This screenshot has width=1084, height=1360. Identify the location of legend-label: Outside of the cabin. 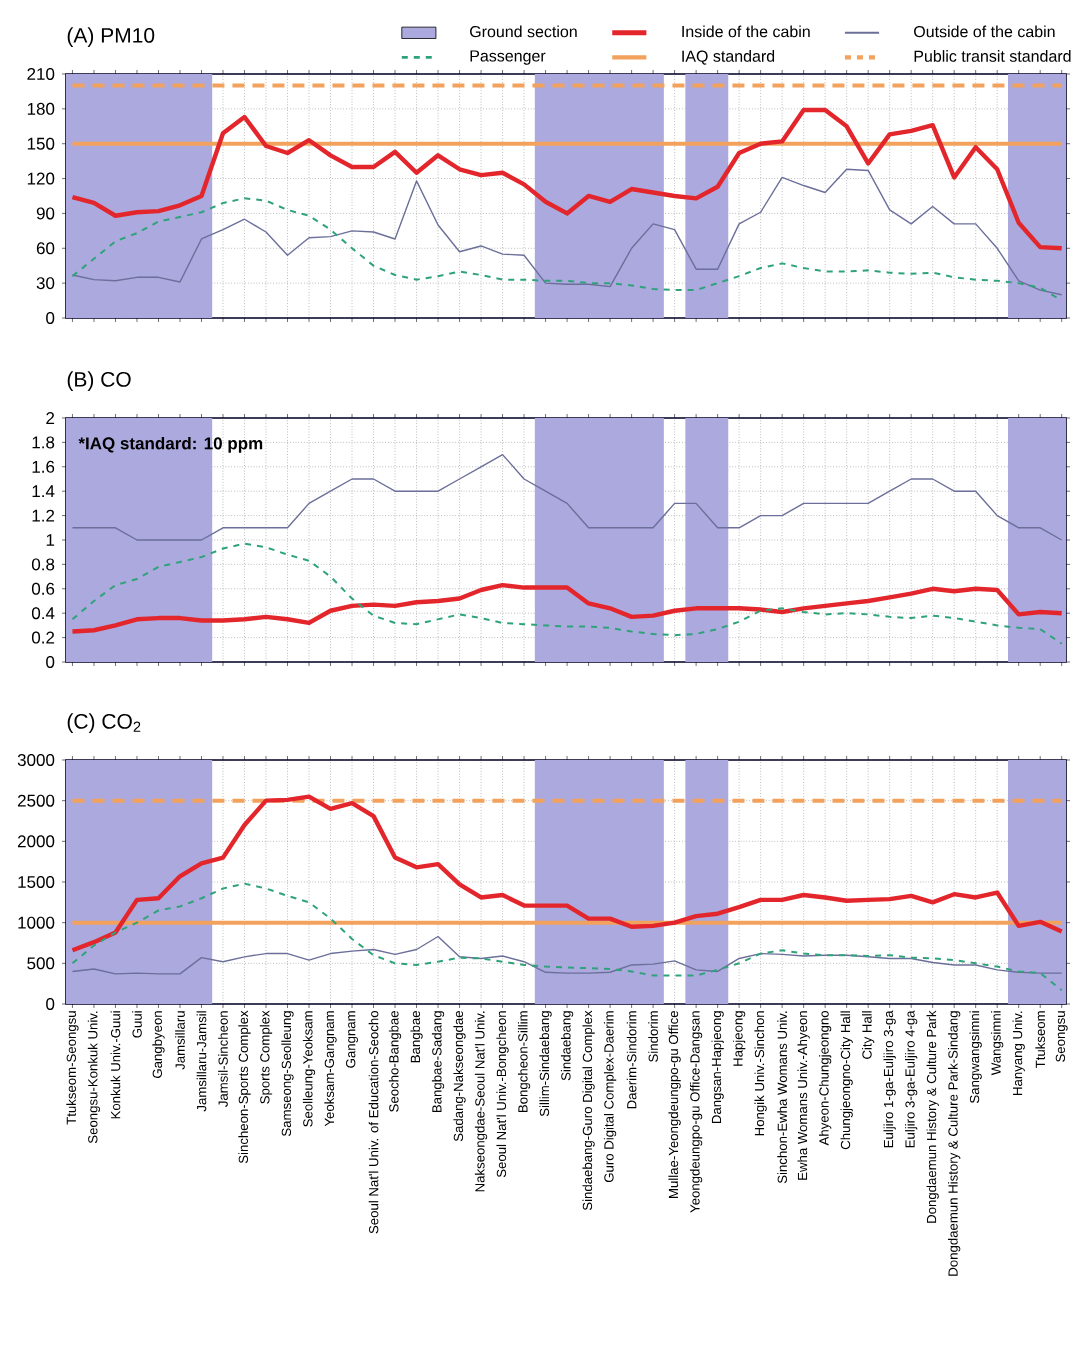
(984, 31).